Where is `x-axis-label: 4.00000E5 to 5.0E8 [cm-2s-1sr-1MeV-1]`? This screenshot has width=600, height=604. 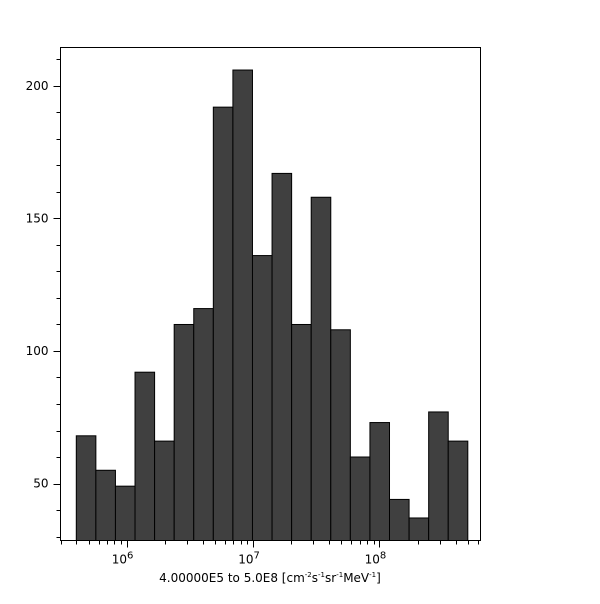 x-axis-label: 4.00000E5 to 5.0E8 [cm-2s-1sr-1MeV-1] is located at coordinates (270, 578).